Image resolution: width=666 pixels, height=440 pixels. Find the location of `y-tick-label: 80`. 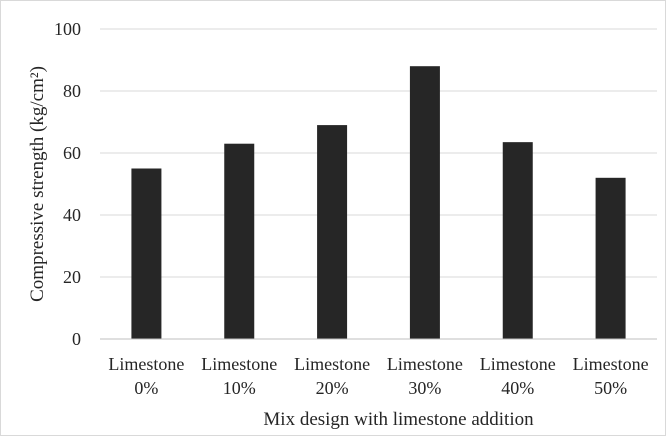

y-tick-label: 80 is located at coordinates (72, 91).